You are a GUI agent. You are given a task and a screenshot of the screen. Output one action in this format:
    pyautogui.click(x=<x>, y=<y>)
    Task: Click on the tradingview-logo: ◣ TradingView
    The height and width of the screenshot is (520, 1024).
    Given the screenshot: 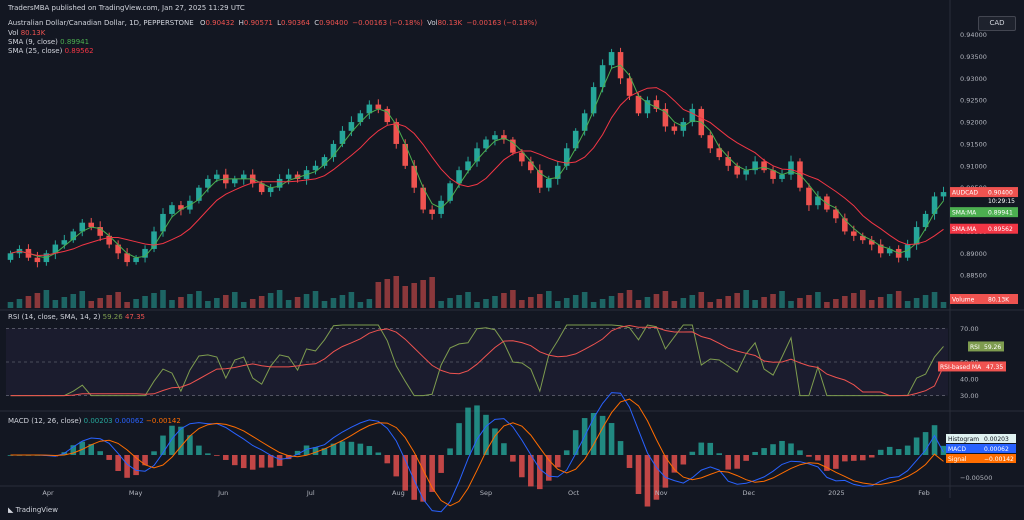 What is the action you would take?
    pyautogui.click(x=33, y=510)
    